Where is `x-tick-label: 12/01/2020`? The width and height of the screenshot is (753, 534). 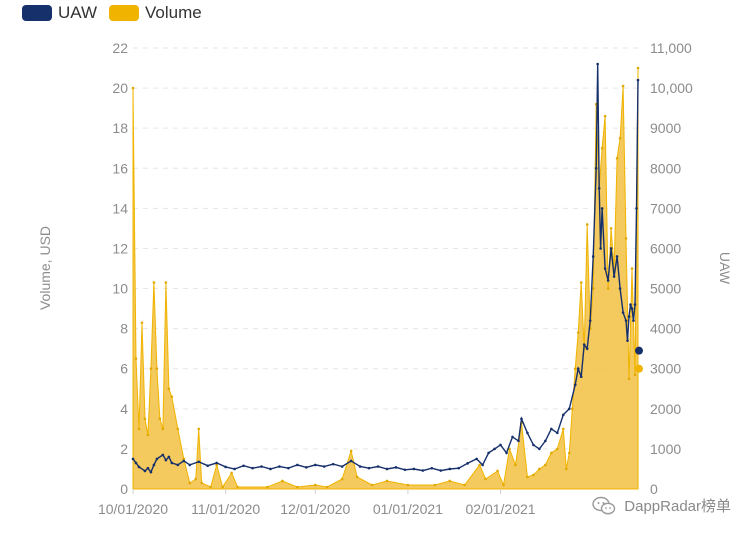 x-tick-label: 12/01/2020 is located at coordinates (315, 509).